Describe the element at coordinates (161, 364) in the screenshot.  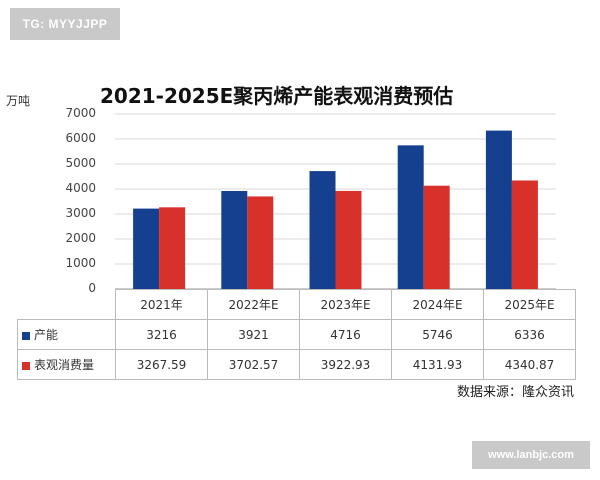
I see `data-label-consumption-2021: 3267.59` at that location.